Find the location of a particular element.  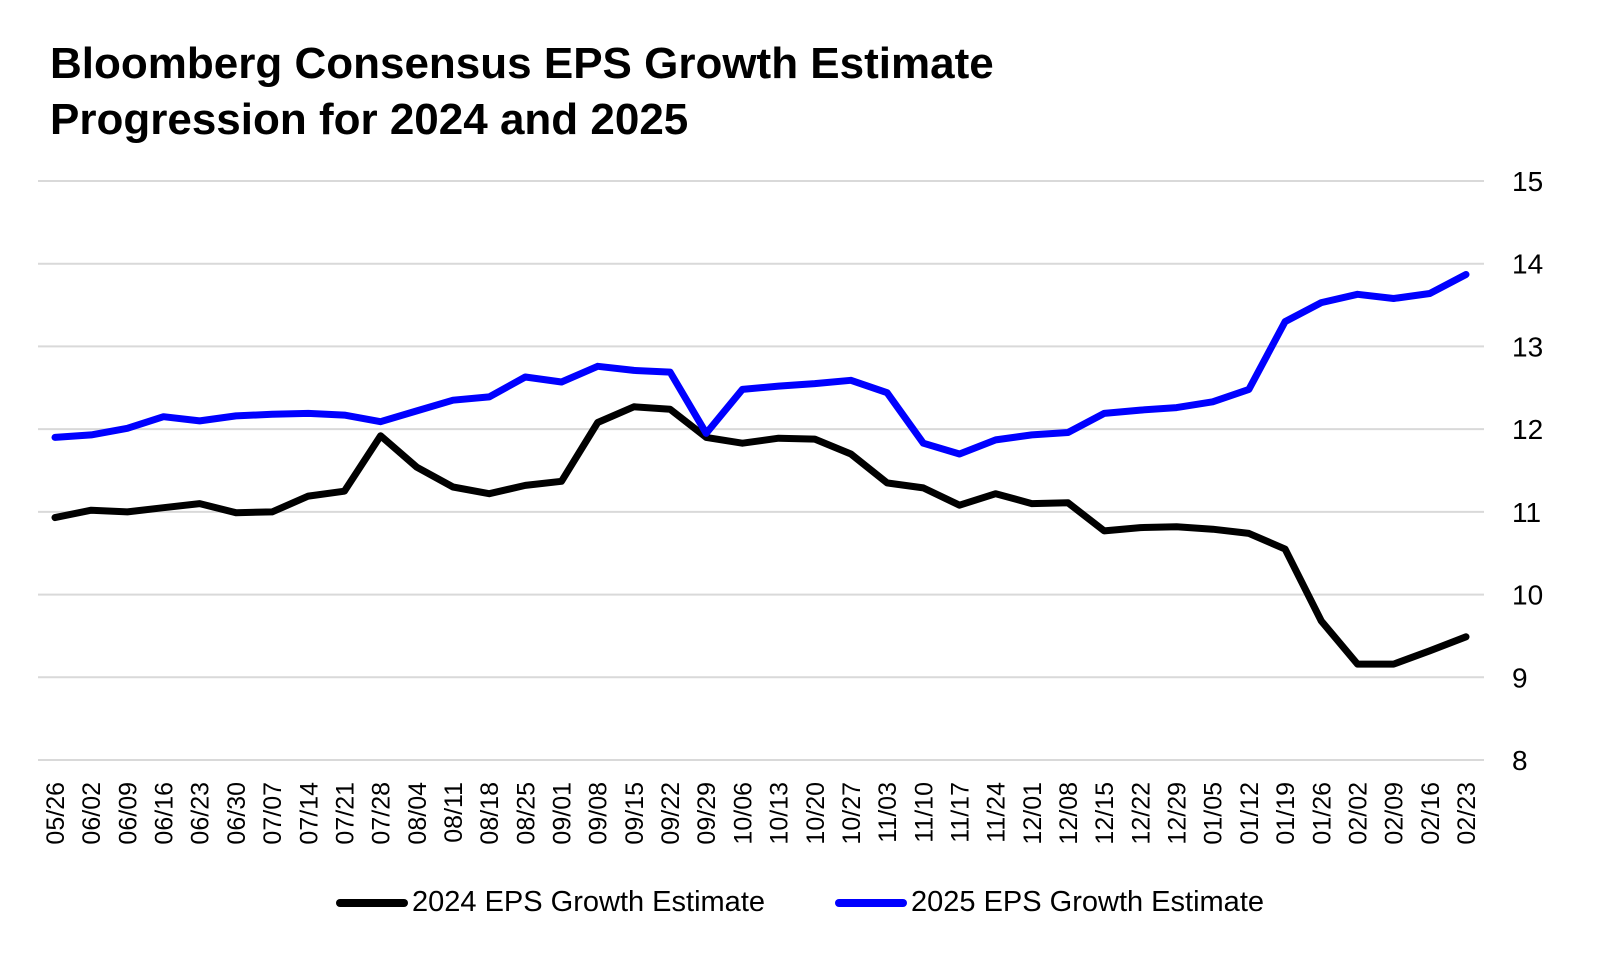

x-tick-label: 01/05 is located at coordinates (1214, 813).